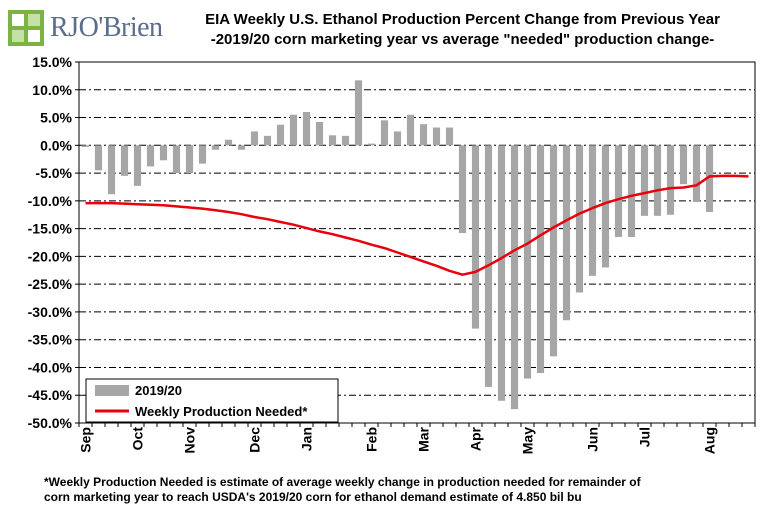 The image size is (763, 516). I want to click on y-tick-label: 10.0%, so click(52, 90).